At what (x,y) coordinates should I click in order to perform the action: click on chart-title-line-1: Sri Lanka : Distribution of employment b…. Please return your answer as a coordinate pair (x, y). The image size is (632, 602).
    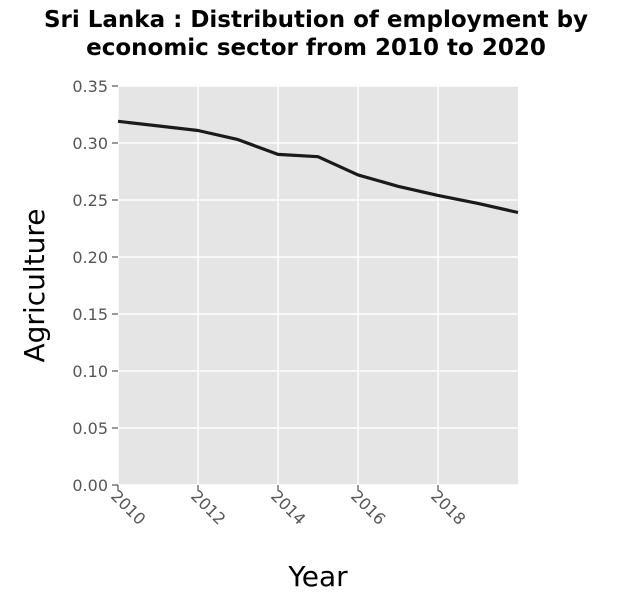
    Looking at the image, I should click on (316, 20).